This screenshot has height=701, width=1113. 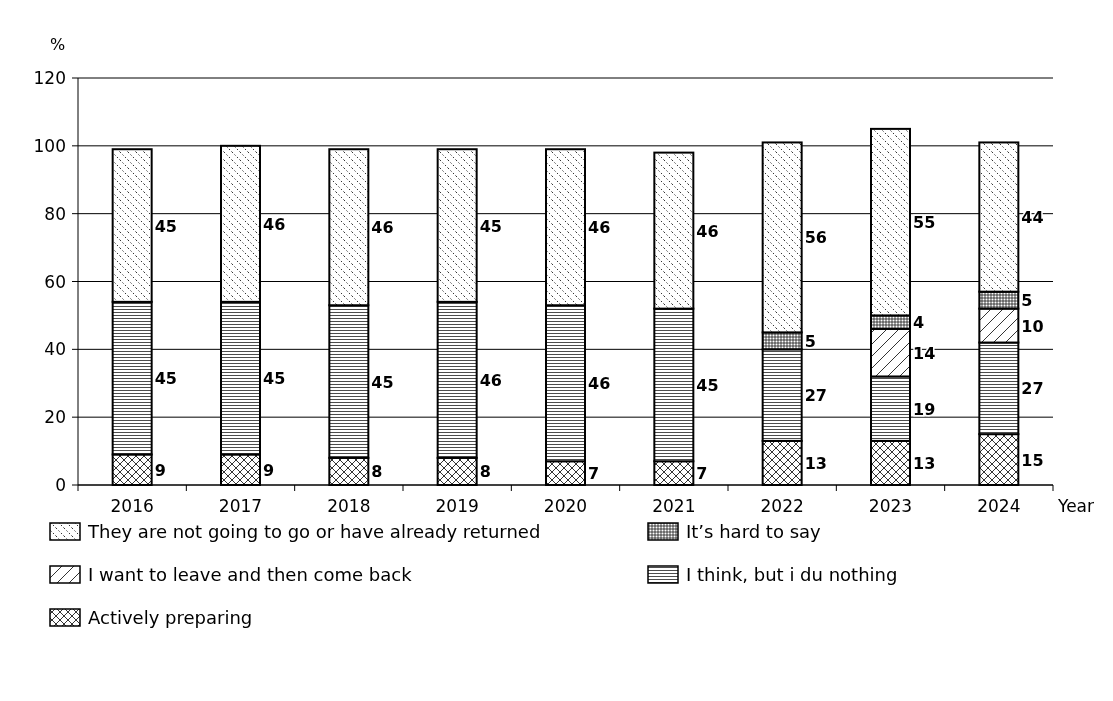 I want to click on y-tick-label: 100, so click(x=49, y=145).